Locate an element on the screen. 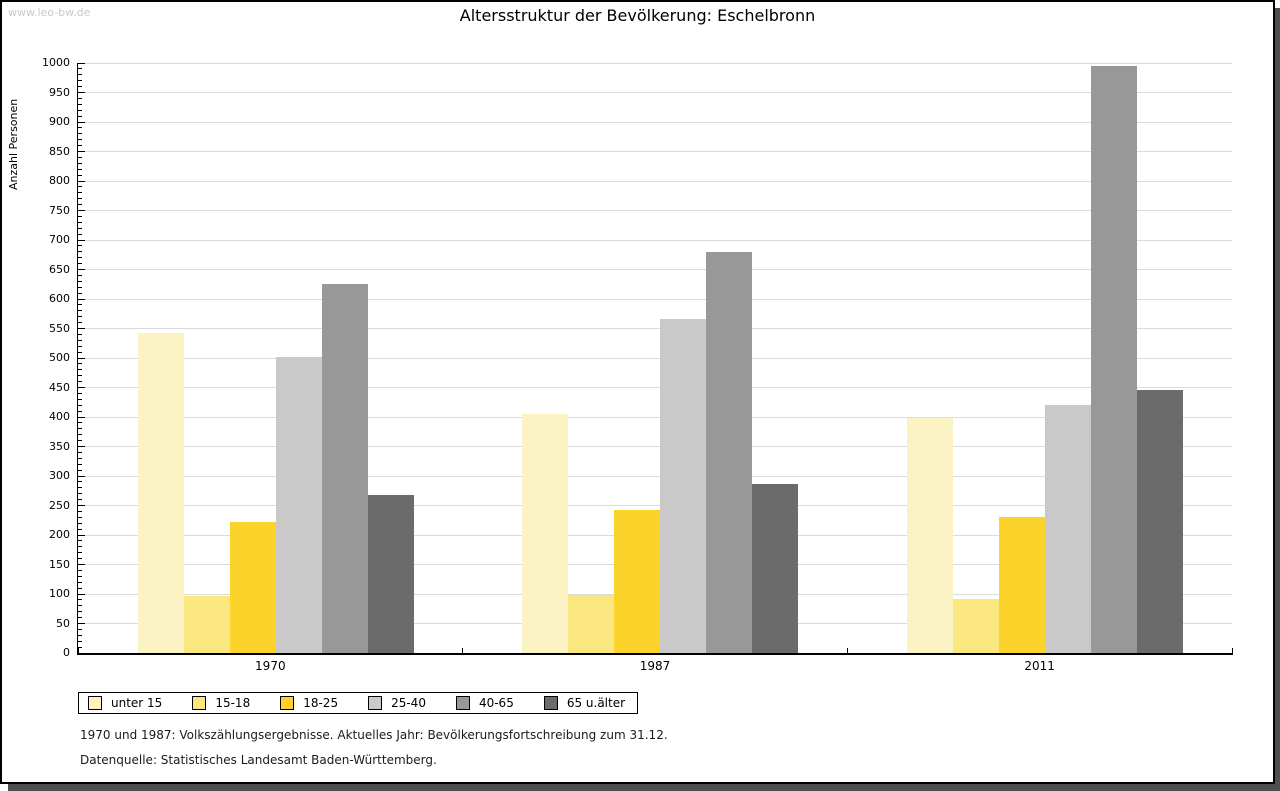  bar-1970-65 u.älter is located at coordinates (390, 574).